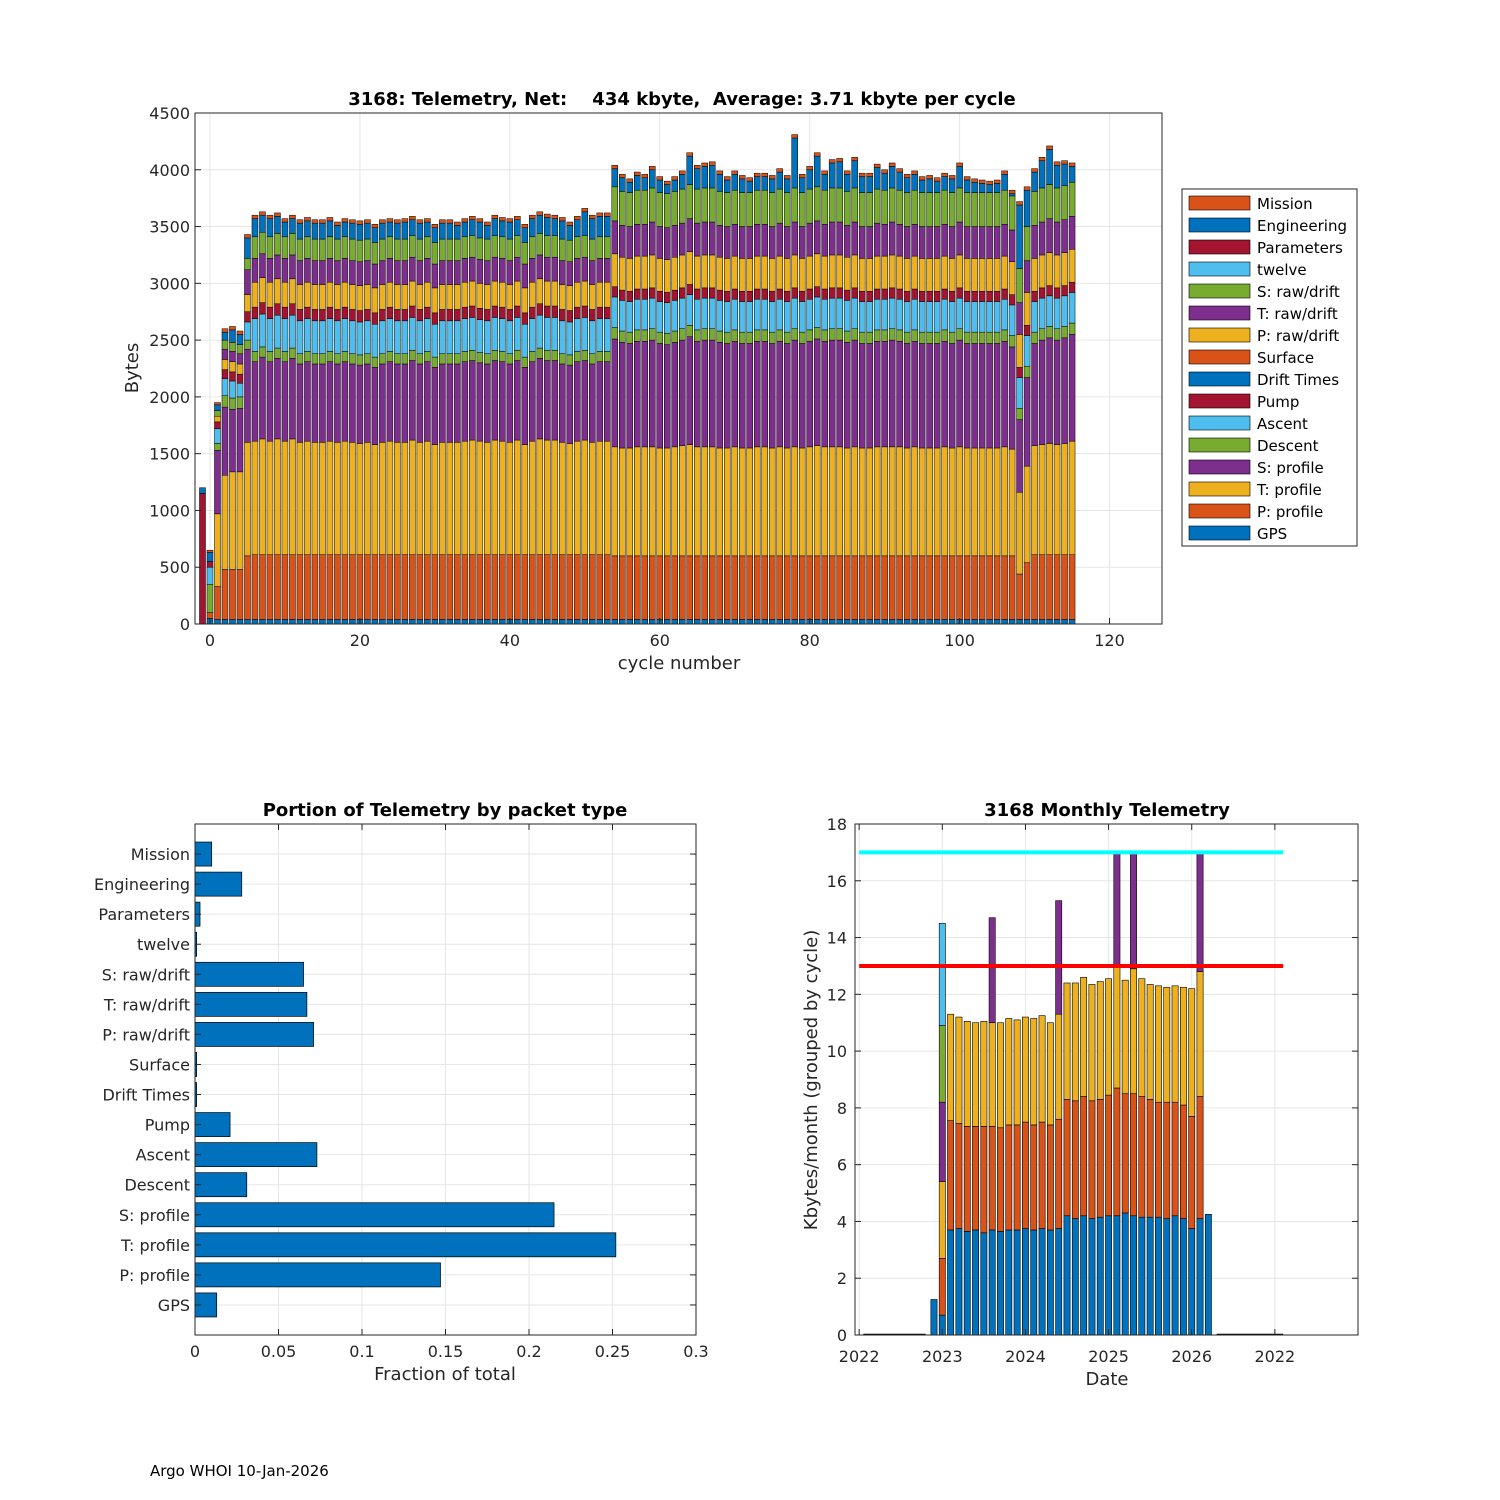 Image resolution: width=1500 pixels, height=1500 pixels. I want to click on br-xlabel: Date, so click(1106, 1379).